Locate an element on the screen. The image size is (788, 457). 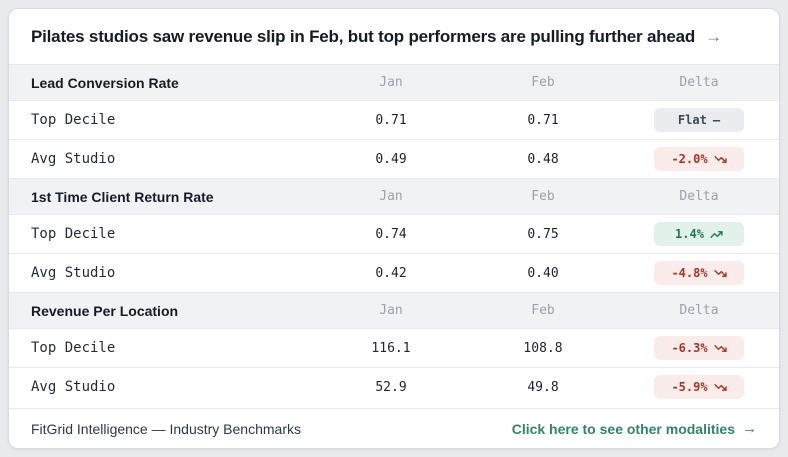
table-row: Top Decile 0.71 0.71 Flat — is located at coordinates (394, 119).